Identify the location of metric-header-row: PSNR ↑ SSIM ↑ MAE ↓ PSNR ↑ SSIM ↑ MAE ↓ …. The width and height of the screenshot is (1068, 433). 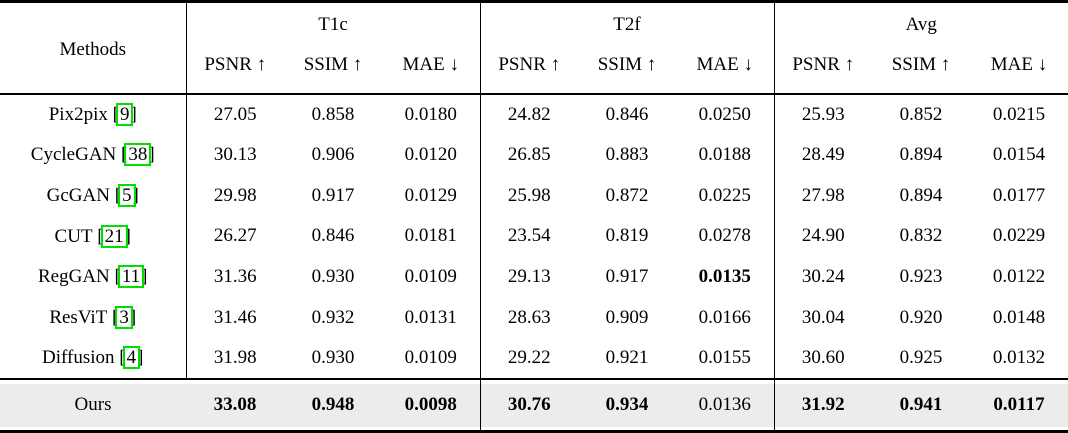
(534, 68).